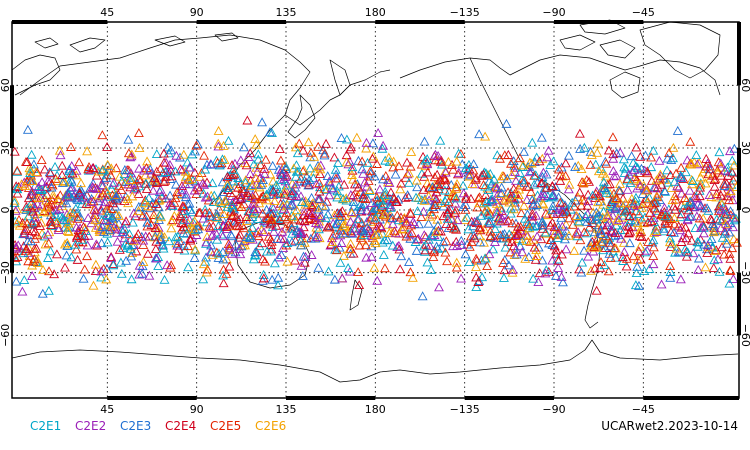 This screenshot has height=450, width=750. I want to click on top-axis-label: −90, so click(553, 12).